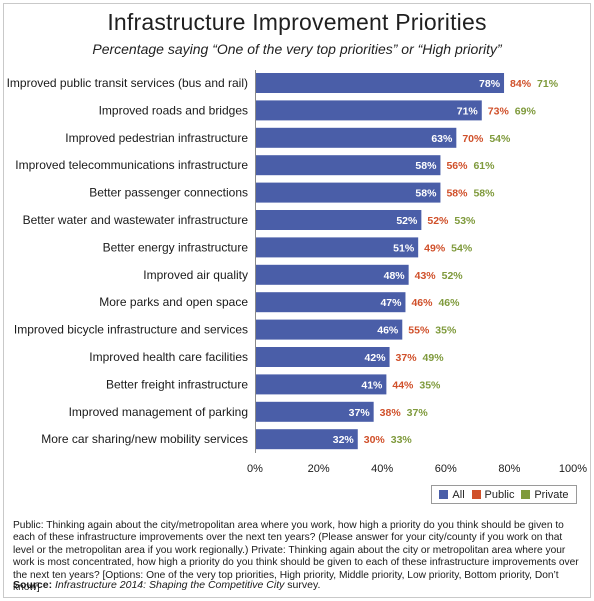 This screenshot has height=601, width=594. Describe the element at coordinates (521, 84) in the screenshot. I see `data-label-public: 84%` at that location.